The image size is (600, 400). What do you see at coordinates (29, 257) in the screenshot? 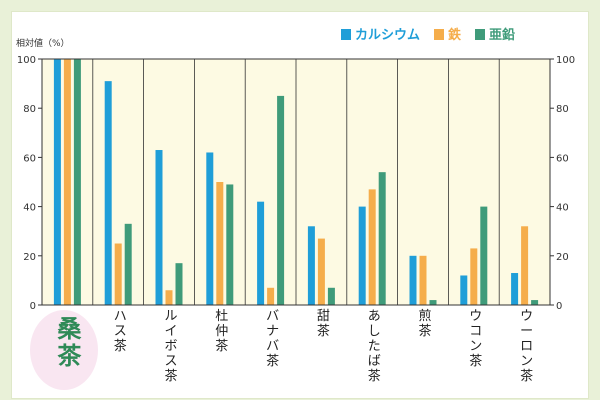
I see `y-tick-label-left: 20` at bounding box center [29, 257].